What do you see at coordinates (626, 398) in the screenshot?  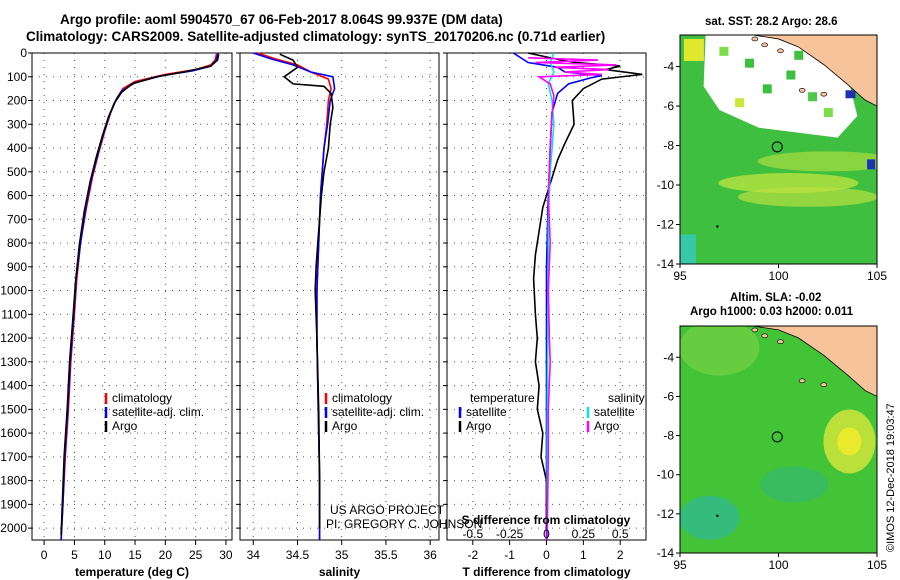 I see `difference-legend-sal-header: salinity` at bounding box center [626, 398].